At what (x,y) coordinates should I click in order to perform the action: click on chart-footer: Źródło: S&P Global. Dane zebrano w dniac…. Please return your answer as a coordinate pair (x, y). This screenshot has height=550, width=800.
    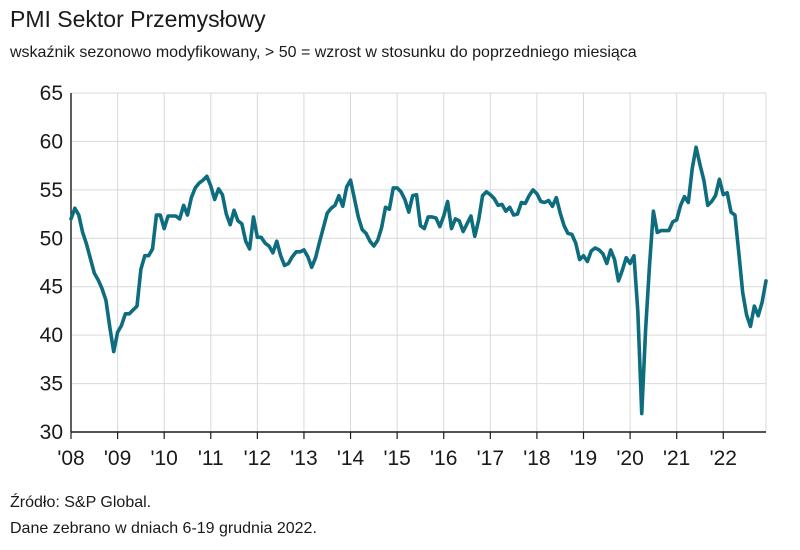
    Looking at the image, I should click on (163, 516).